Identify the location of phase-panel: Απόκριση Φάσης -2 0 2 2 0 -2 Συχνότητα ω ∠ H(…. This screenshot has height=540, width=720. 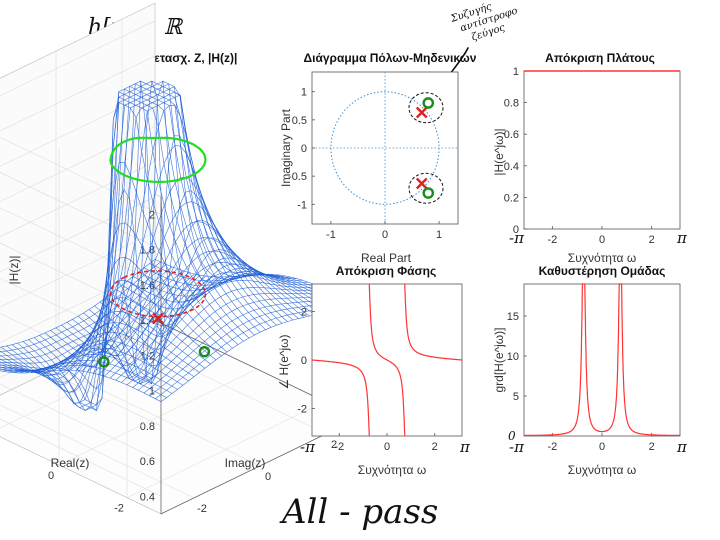
(370, 370).